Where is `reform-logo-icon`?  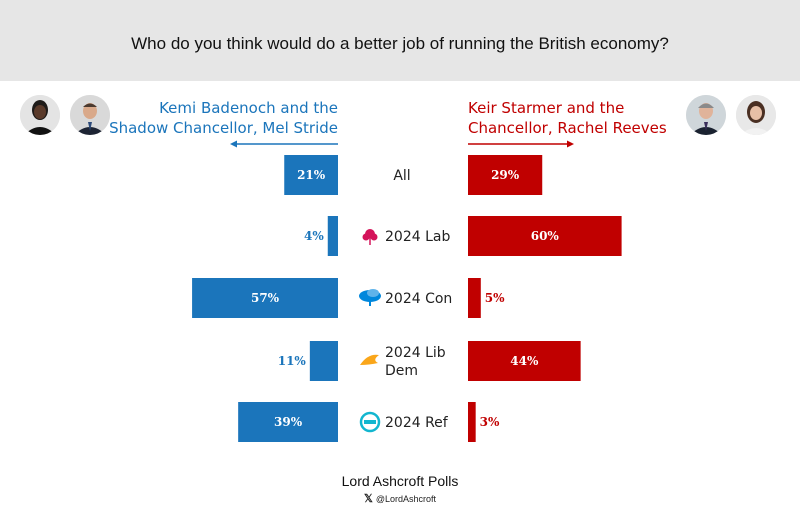 reform-logo-icon is located at coordinates (370, 422).